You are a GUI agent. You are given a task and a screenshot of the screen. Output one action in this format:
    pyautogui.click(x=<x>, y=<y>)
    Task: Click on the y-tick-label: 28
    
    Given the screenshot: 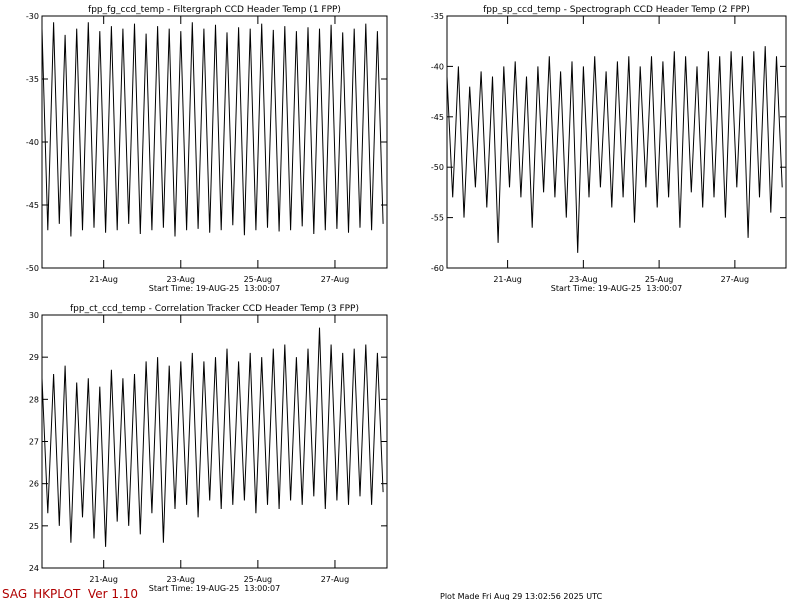 What is the action you would take?
    pyautogui.click(x=34, y=399)
    